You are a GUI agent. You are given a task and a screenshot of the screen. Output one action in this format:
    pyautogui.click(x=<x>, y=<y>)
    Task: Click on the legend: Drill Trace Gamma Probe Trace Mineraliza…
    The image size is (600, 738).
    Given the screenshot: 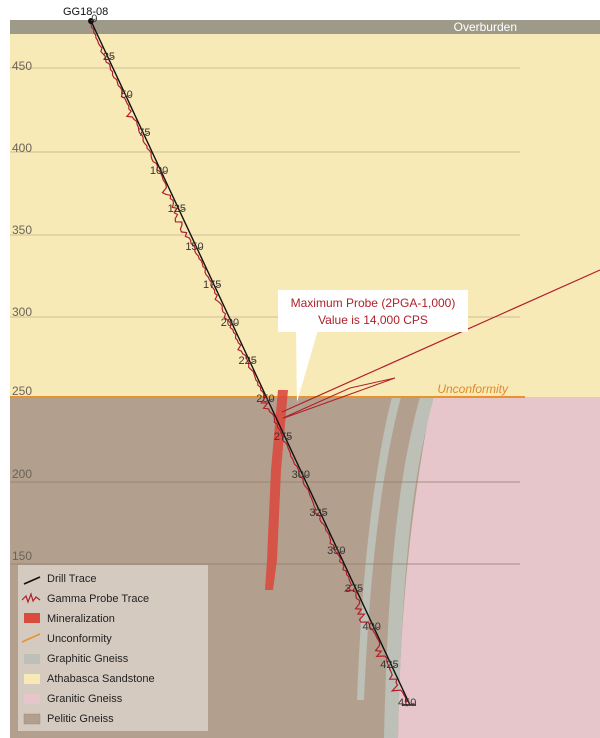 What is the action you would take?
    pyautogui.click(x=113, y=648)
    